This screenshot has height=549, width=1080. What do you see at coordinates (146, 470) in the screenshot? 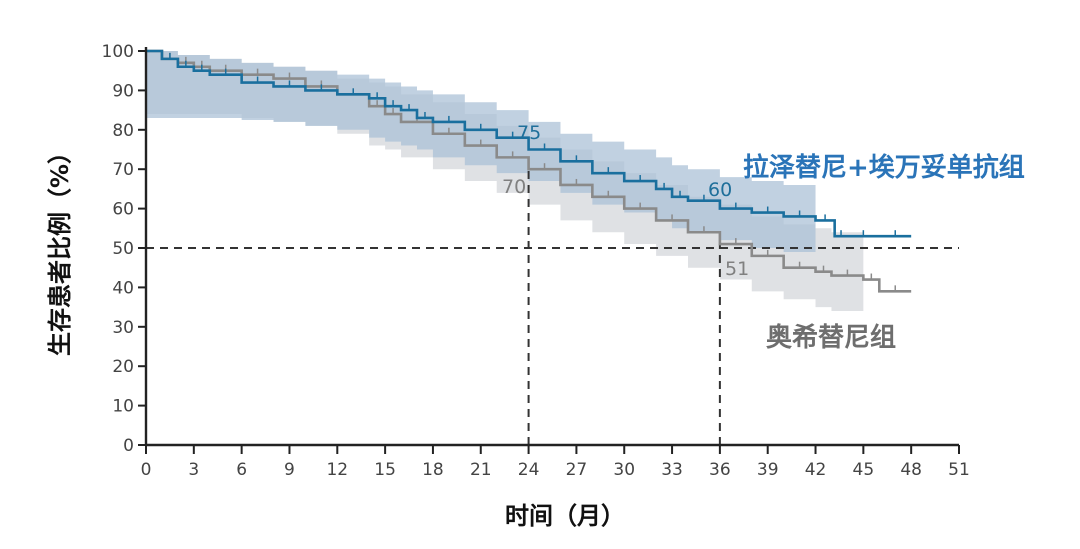
I see `x-tick-label: 0` at bounding box center [146, 470].